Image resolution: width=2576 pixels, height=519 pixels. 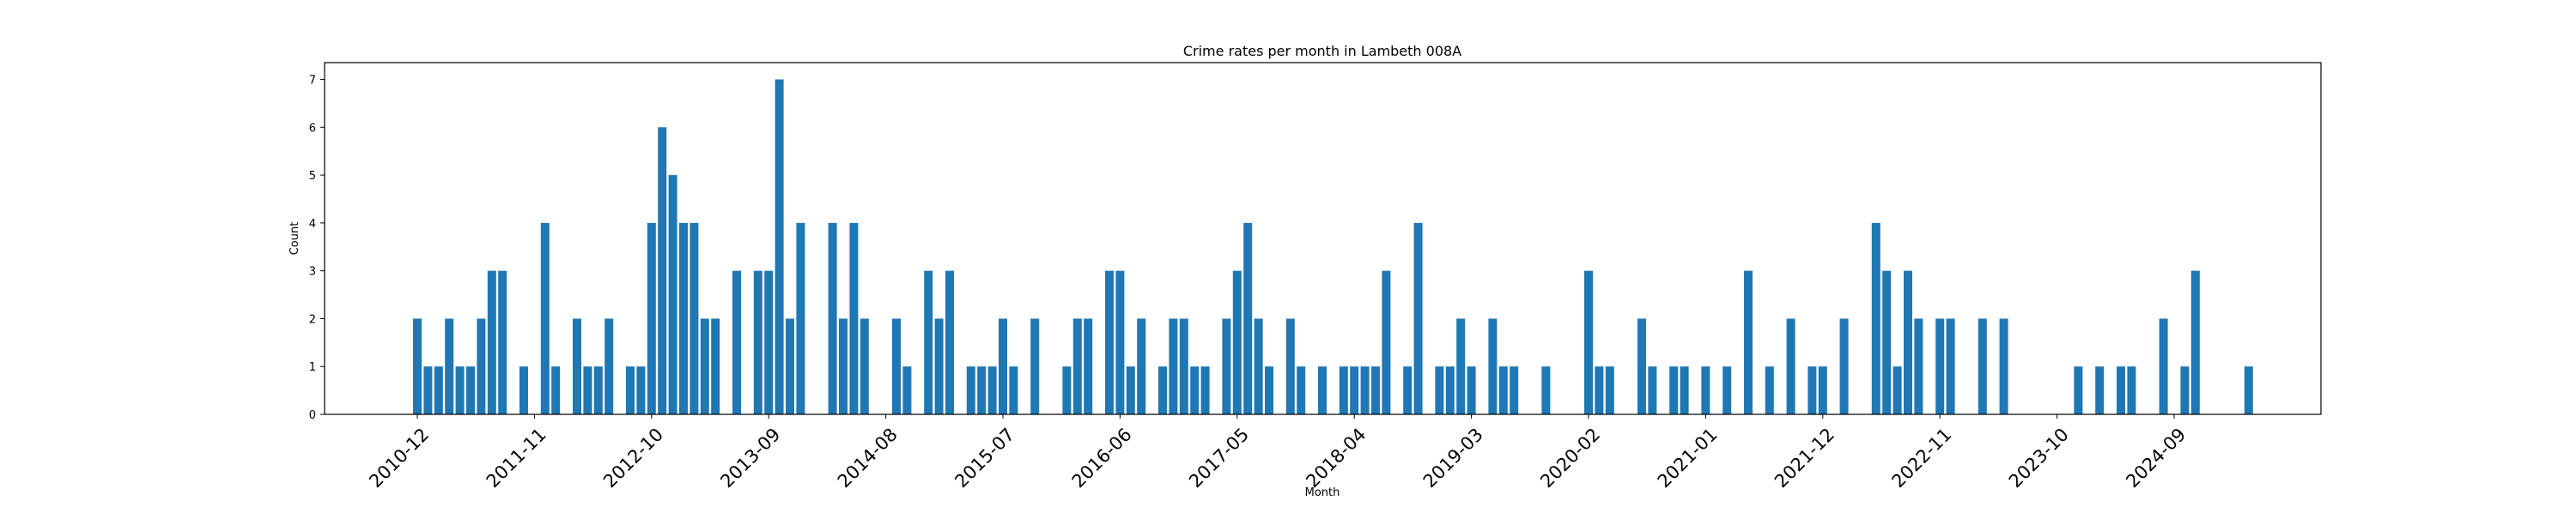 I want to click on y-tick-label: 5, so click(x=312, y=176).